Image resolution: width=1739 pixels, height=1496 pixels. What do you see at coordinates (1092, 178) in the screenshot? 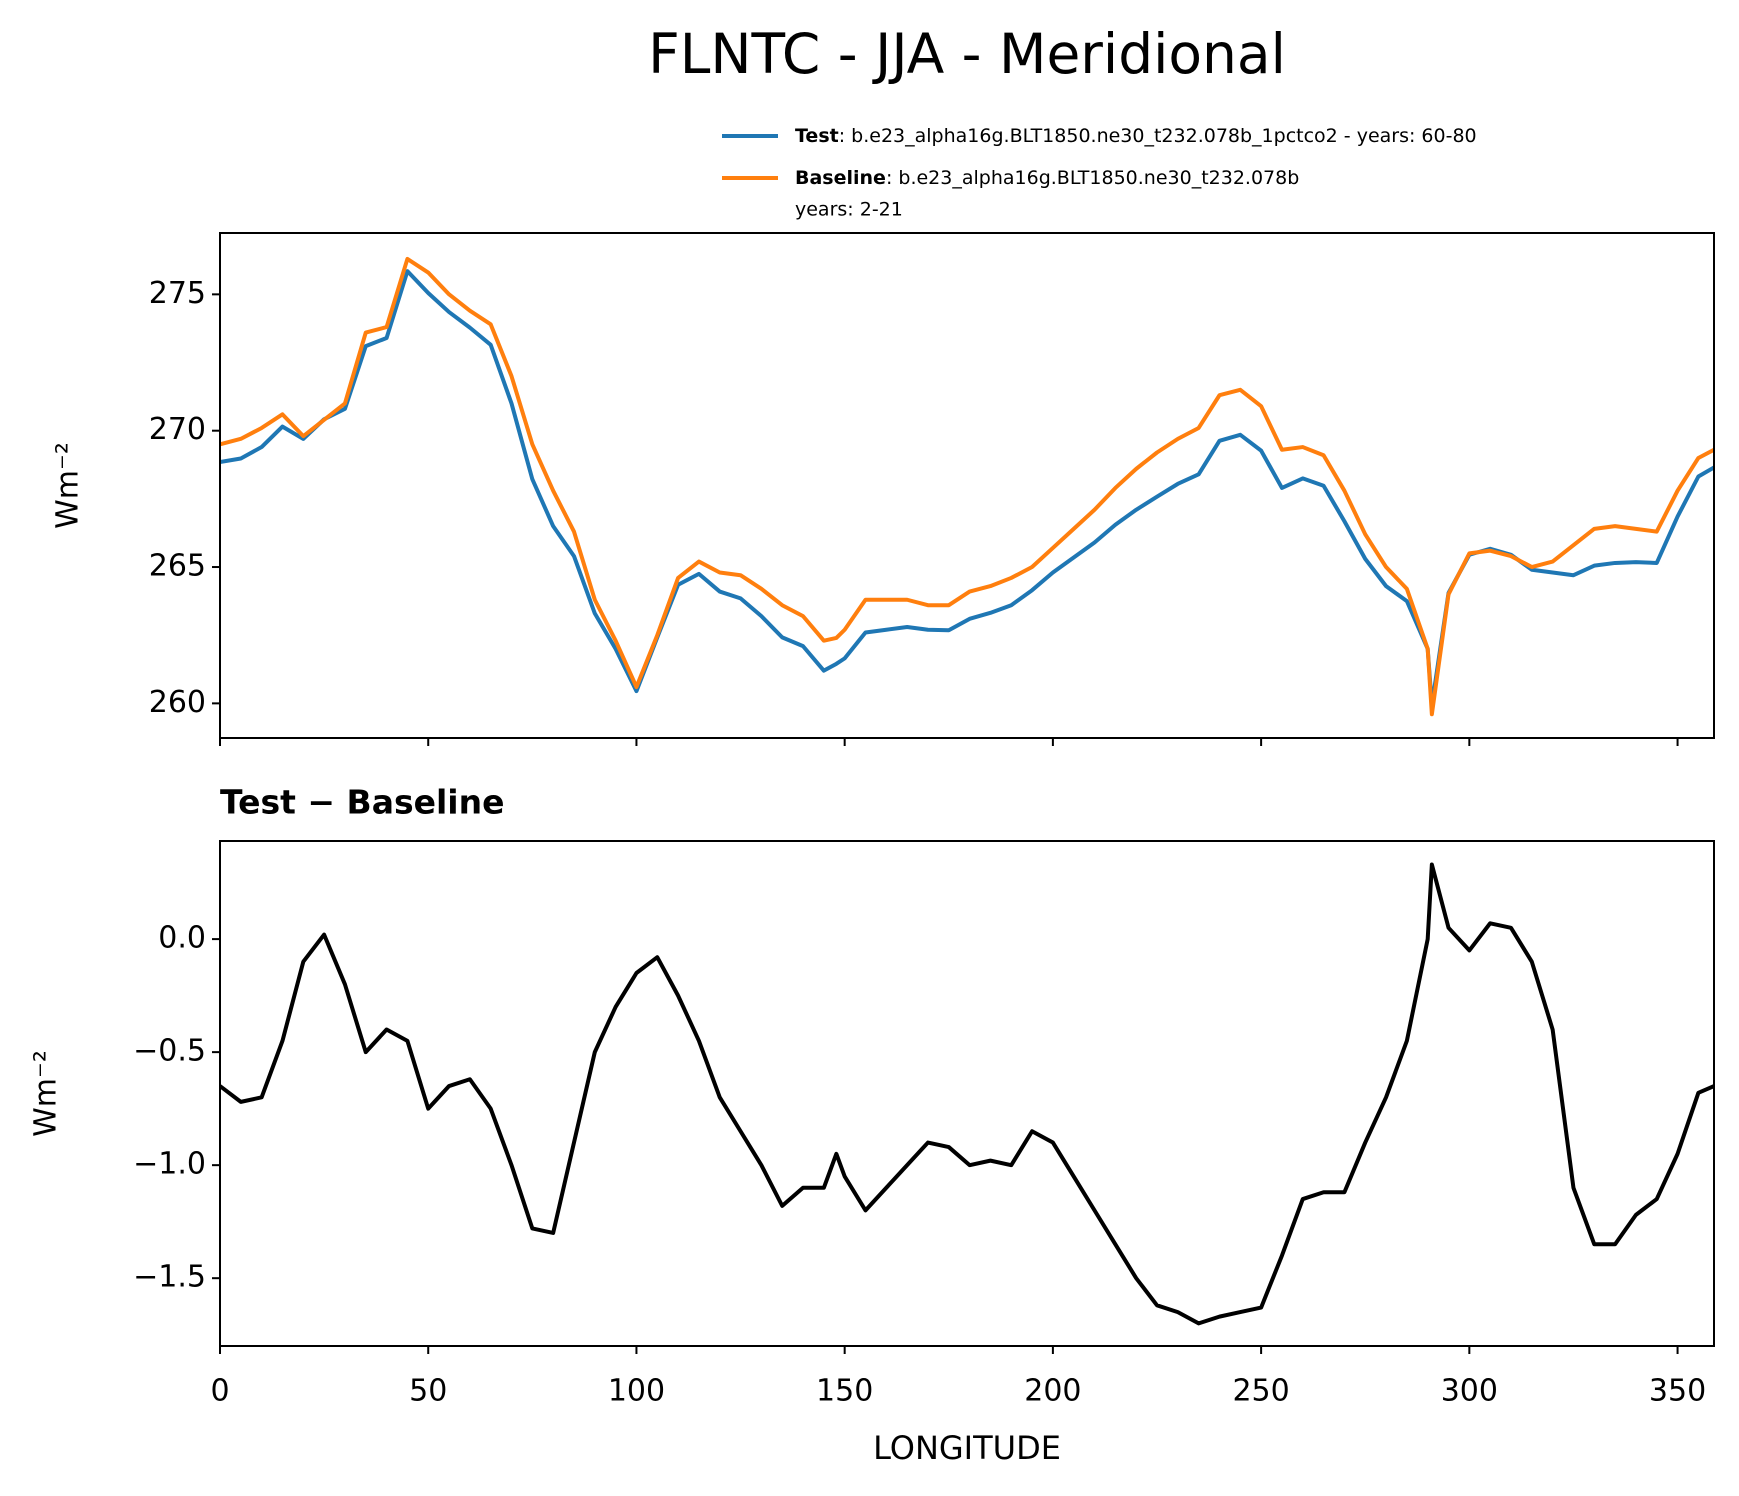
I see `legend-detail: : b.e23_alpha16g.BLT1850.ne30_t232.078b` at bounding box center [1092, 178].